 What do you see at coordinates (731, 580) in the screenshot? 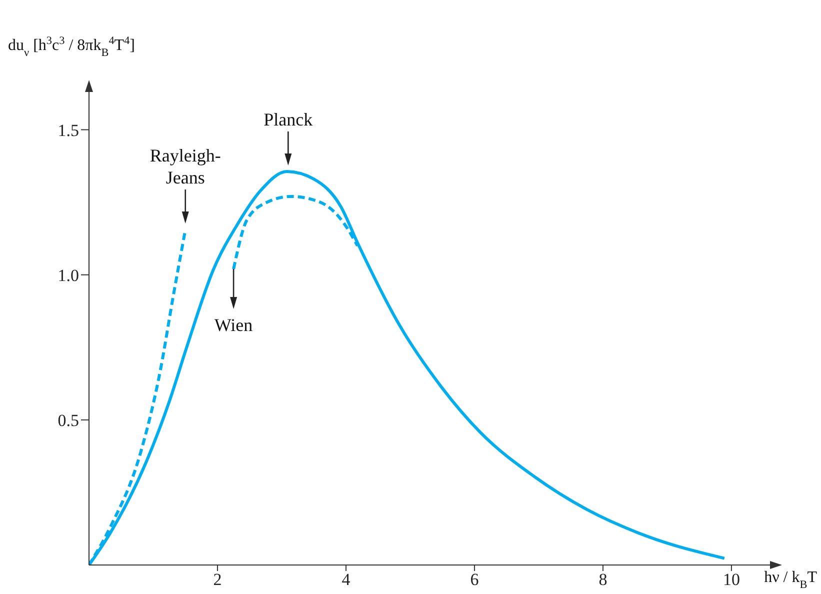
I see `x-tick-label: 10` at bounding box center [731, 580].